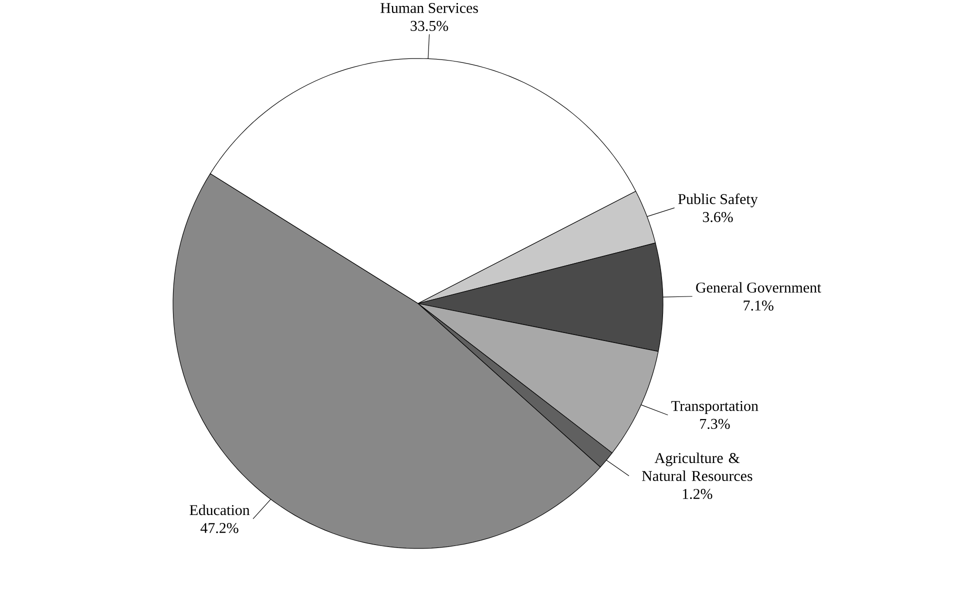 The width and height of the screenshot is (960, 604). I want to click on slice-label: Education, so click(220, 510).